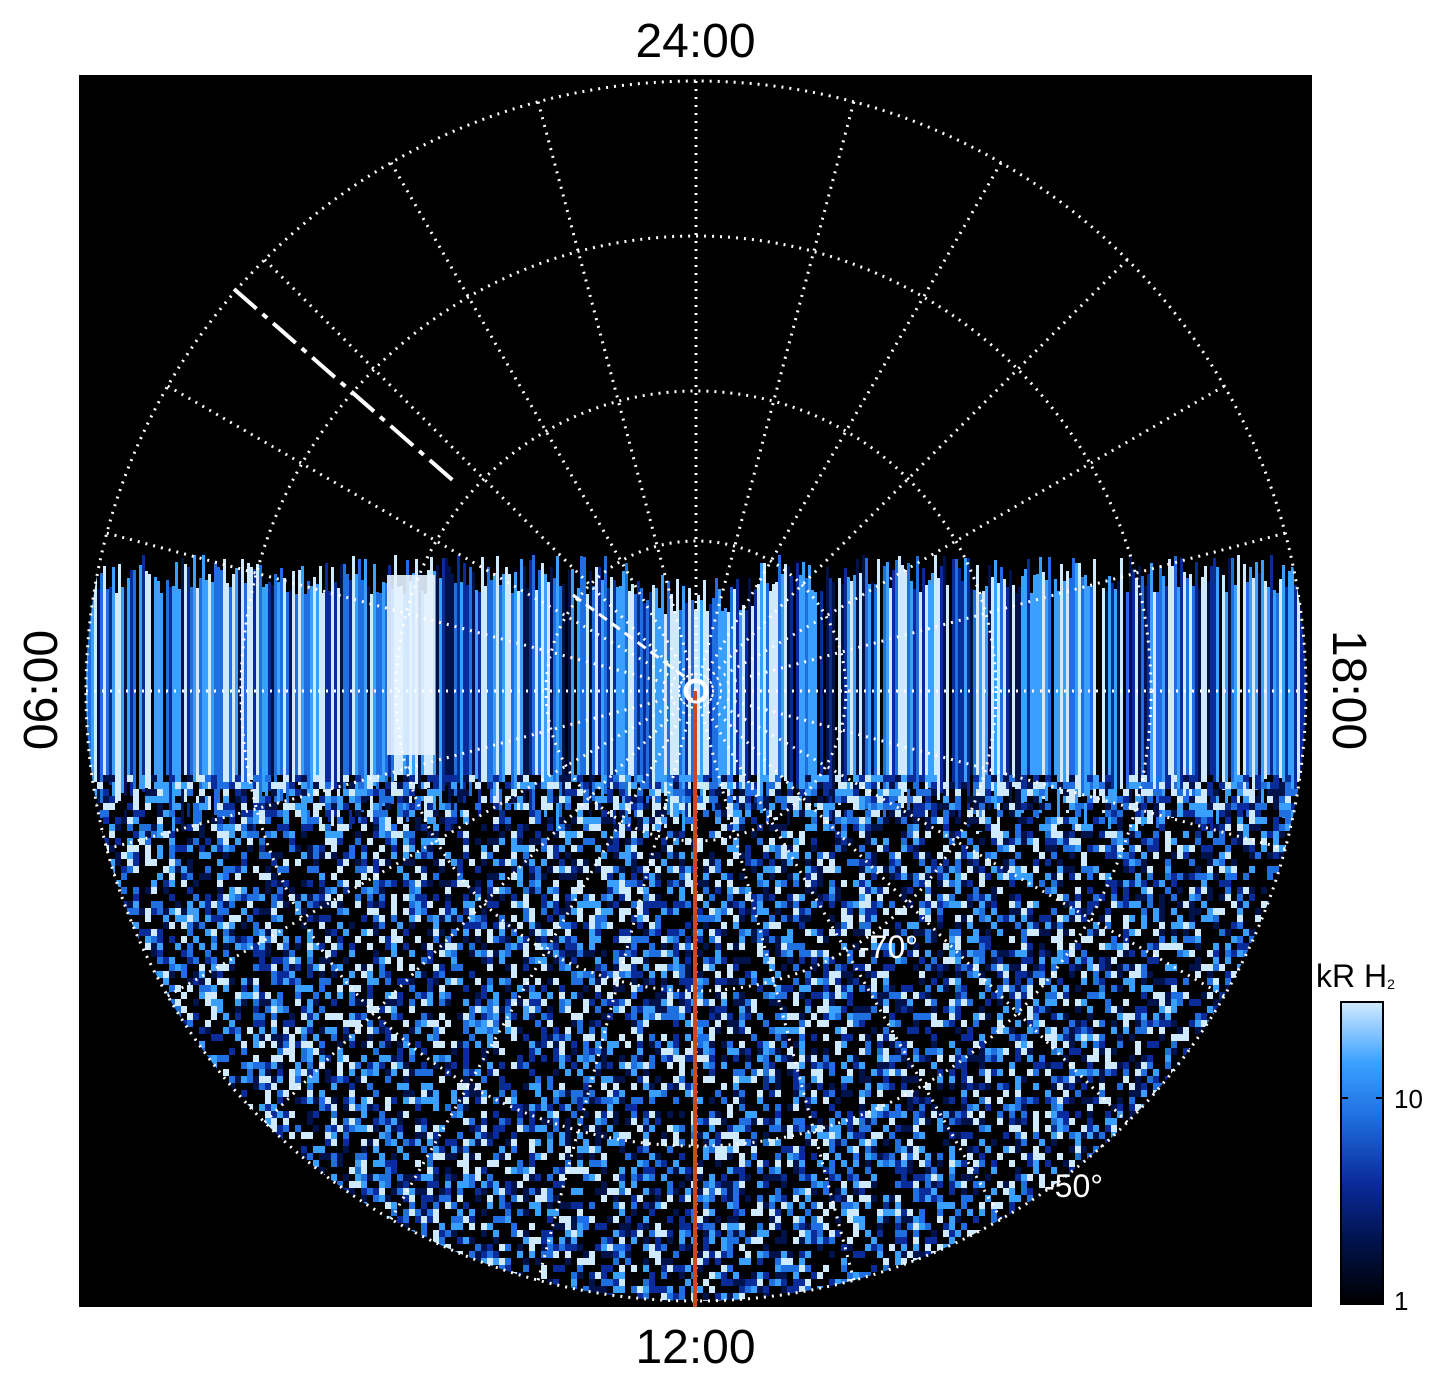 The image size is (1447, 1384). Describe the element at coordinates (1408, 1099) in the screenshot. I see `colorbar-tick-label-10: 10` at that location.